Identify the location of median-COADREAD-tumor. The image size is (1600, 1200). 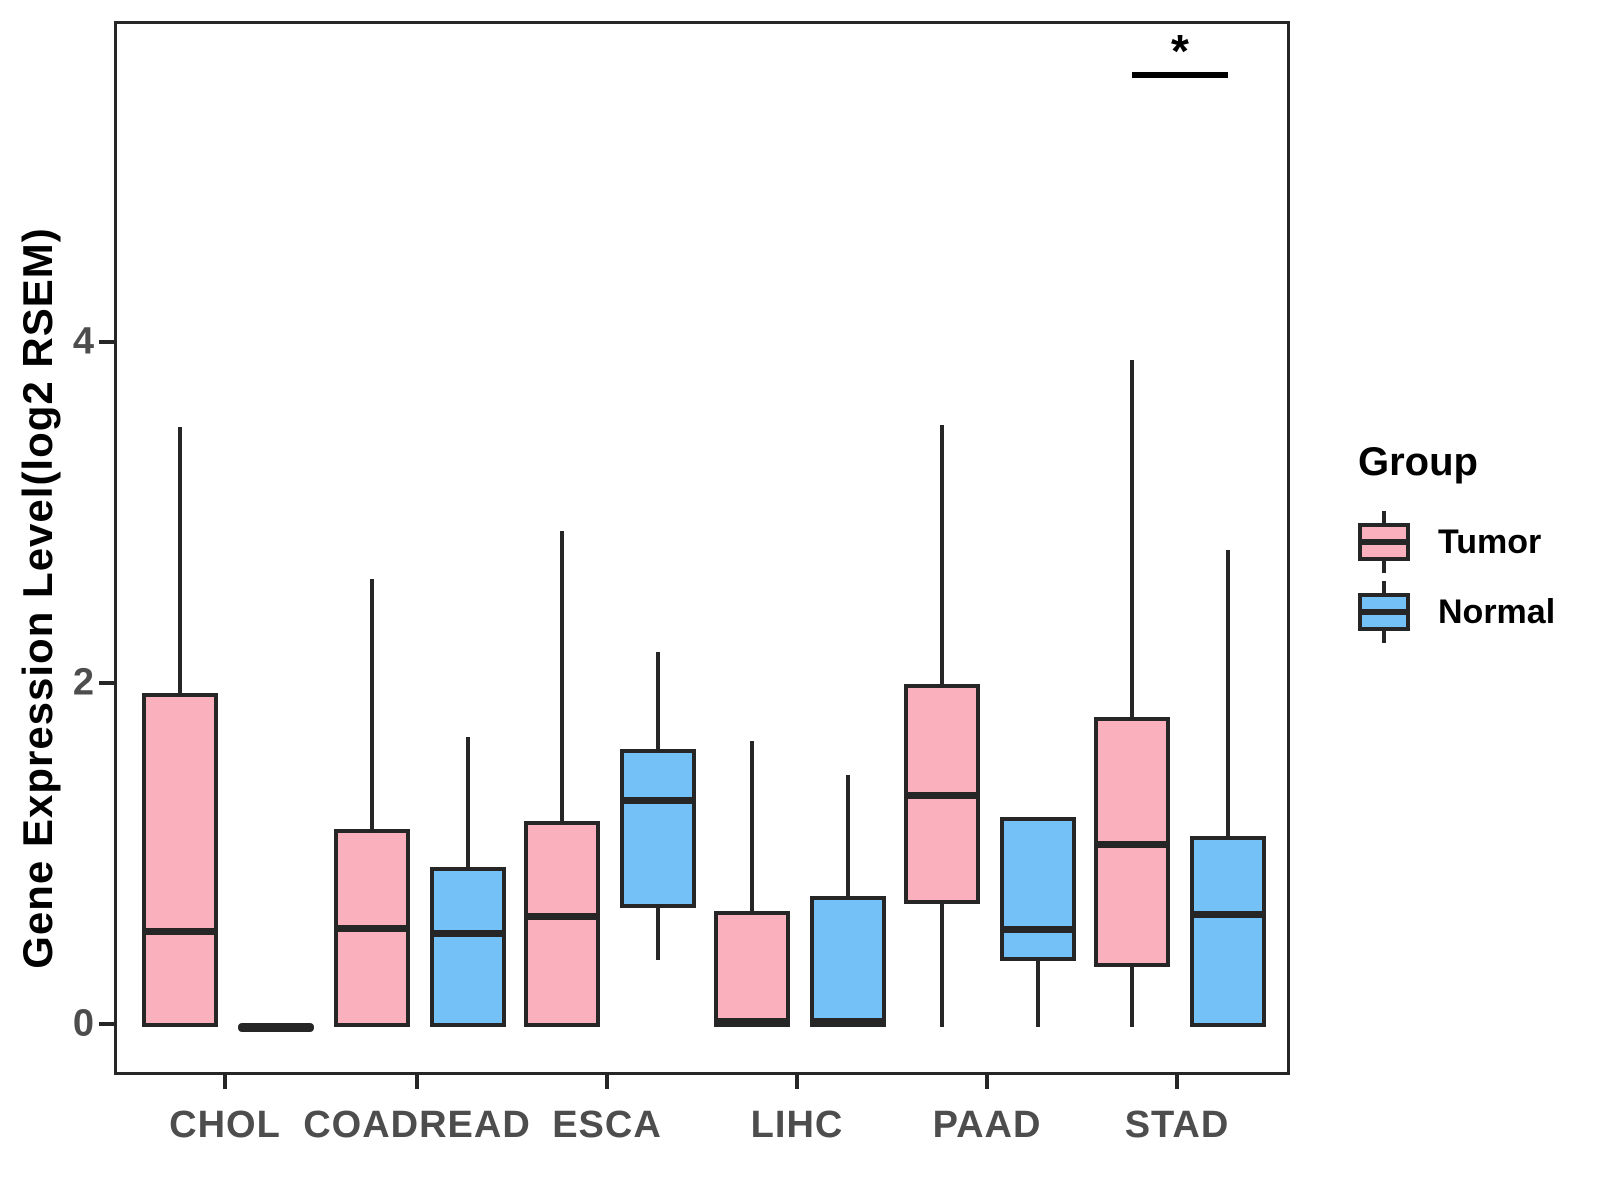
(372, 928).